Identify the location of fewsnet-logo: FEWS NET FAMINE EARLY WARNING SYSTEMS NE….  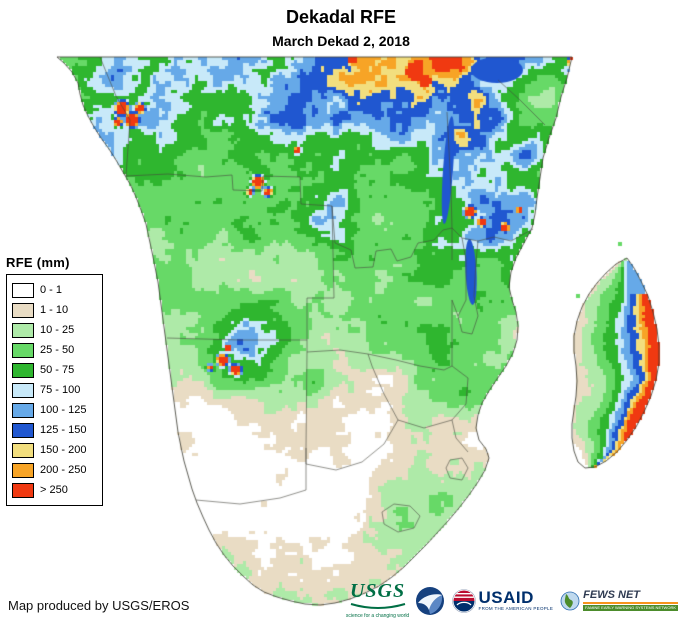
(619, 600).